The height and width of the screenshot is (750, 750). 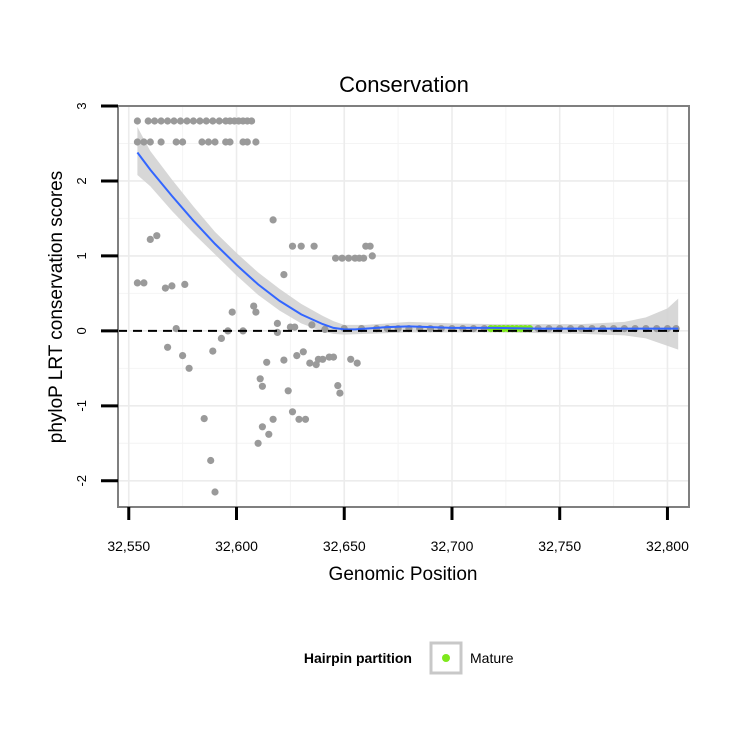 What do you see at coordinates (358, 658) in the screenshot?
I see `legend-title: Hairpin partition` at bounding box center [358, 658].